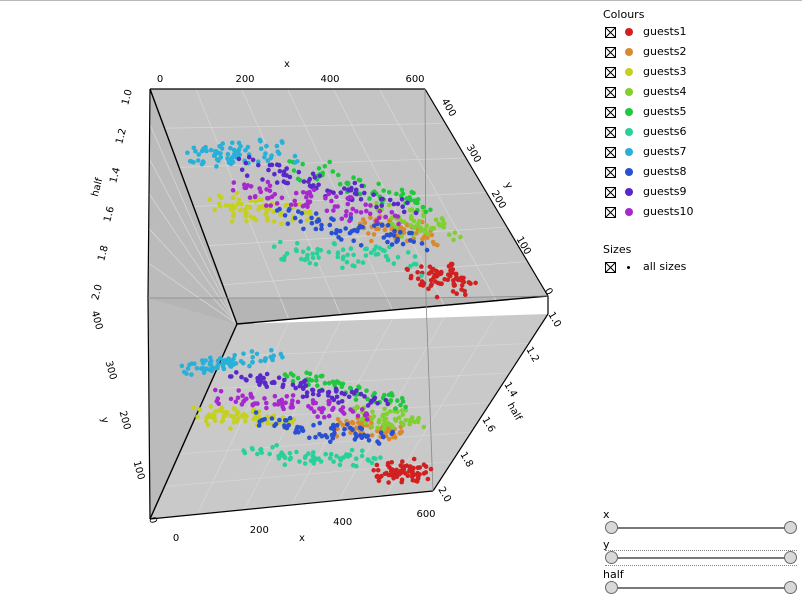  I want to click on slider-x-min-handle, so click(611, 527).